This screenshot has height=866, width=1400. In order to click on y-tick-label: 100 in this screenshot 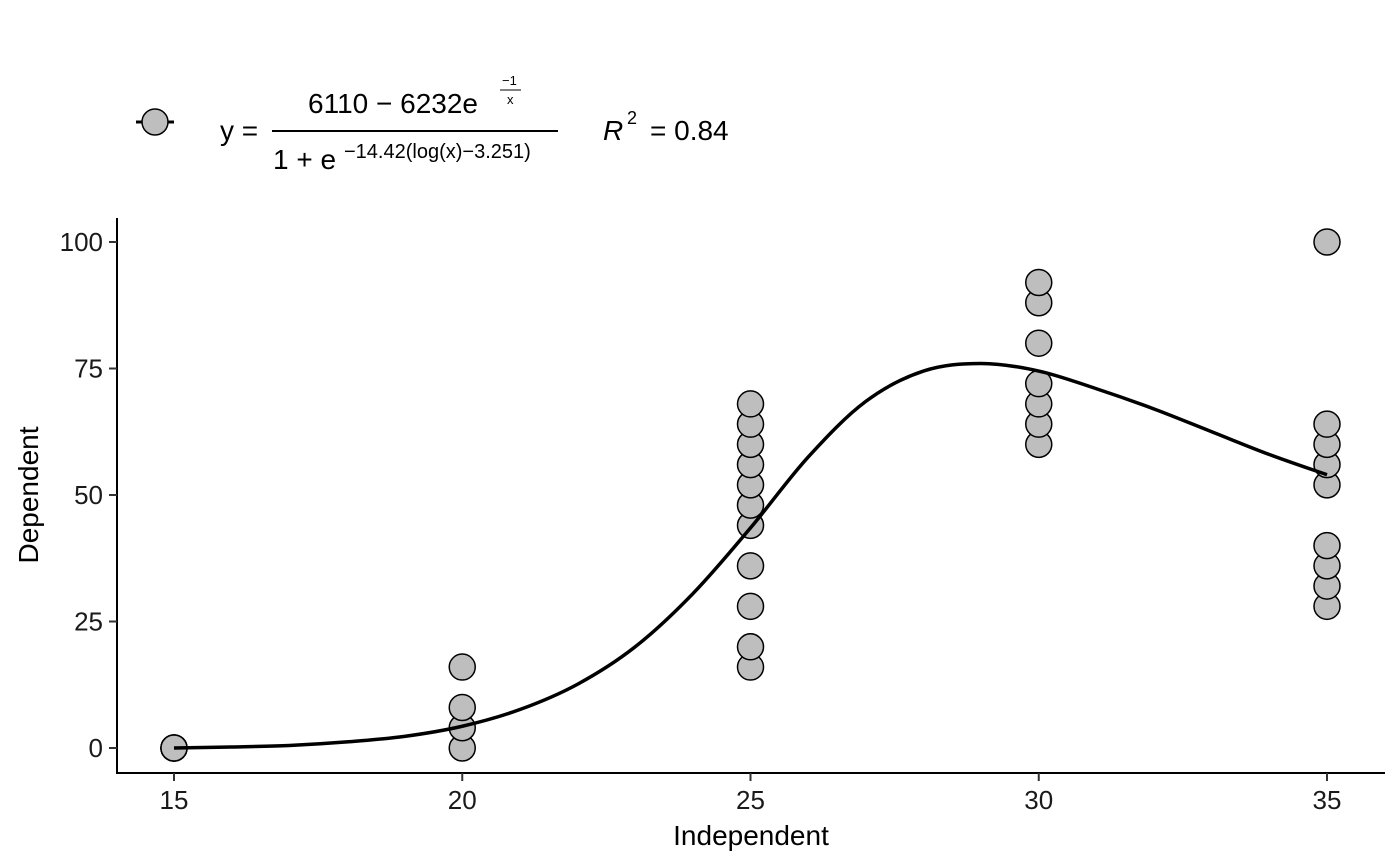, I will do `click(81, 242)`.